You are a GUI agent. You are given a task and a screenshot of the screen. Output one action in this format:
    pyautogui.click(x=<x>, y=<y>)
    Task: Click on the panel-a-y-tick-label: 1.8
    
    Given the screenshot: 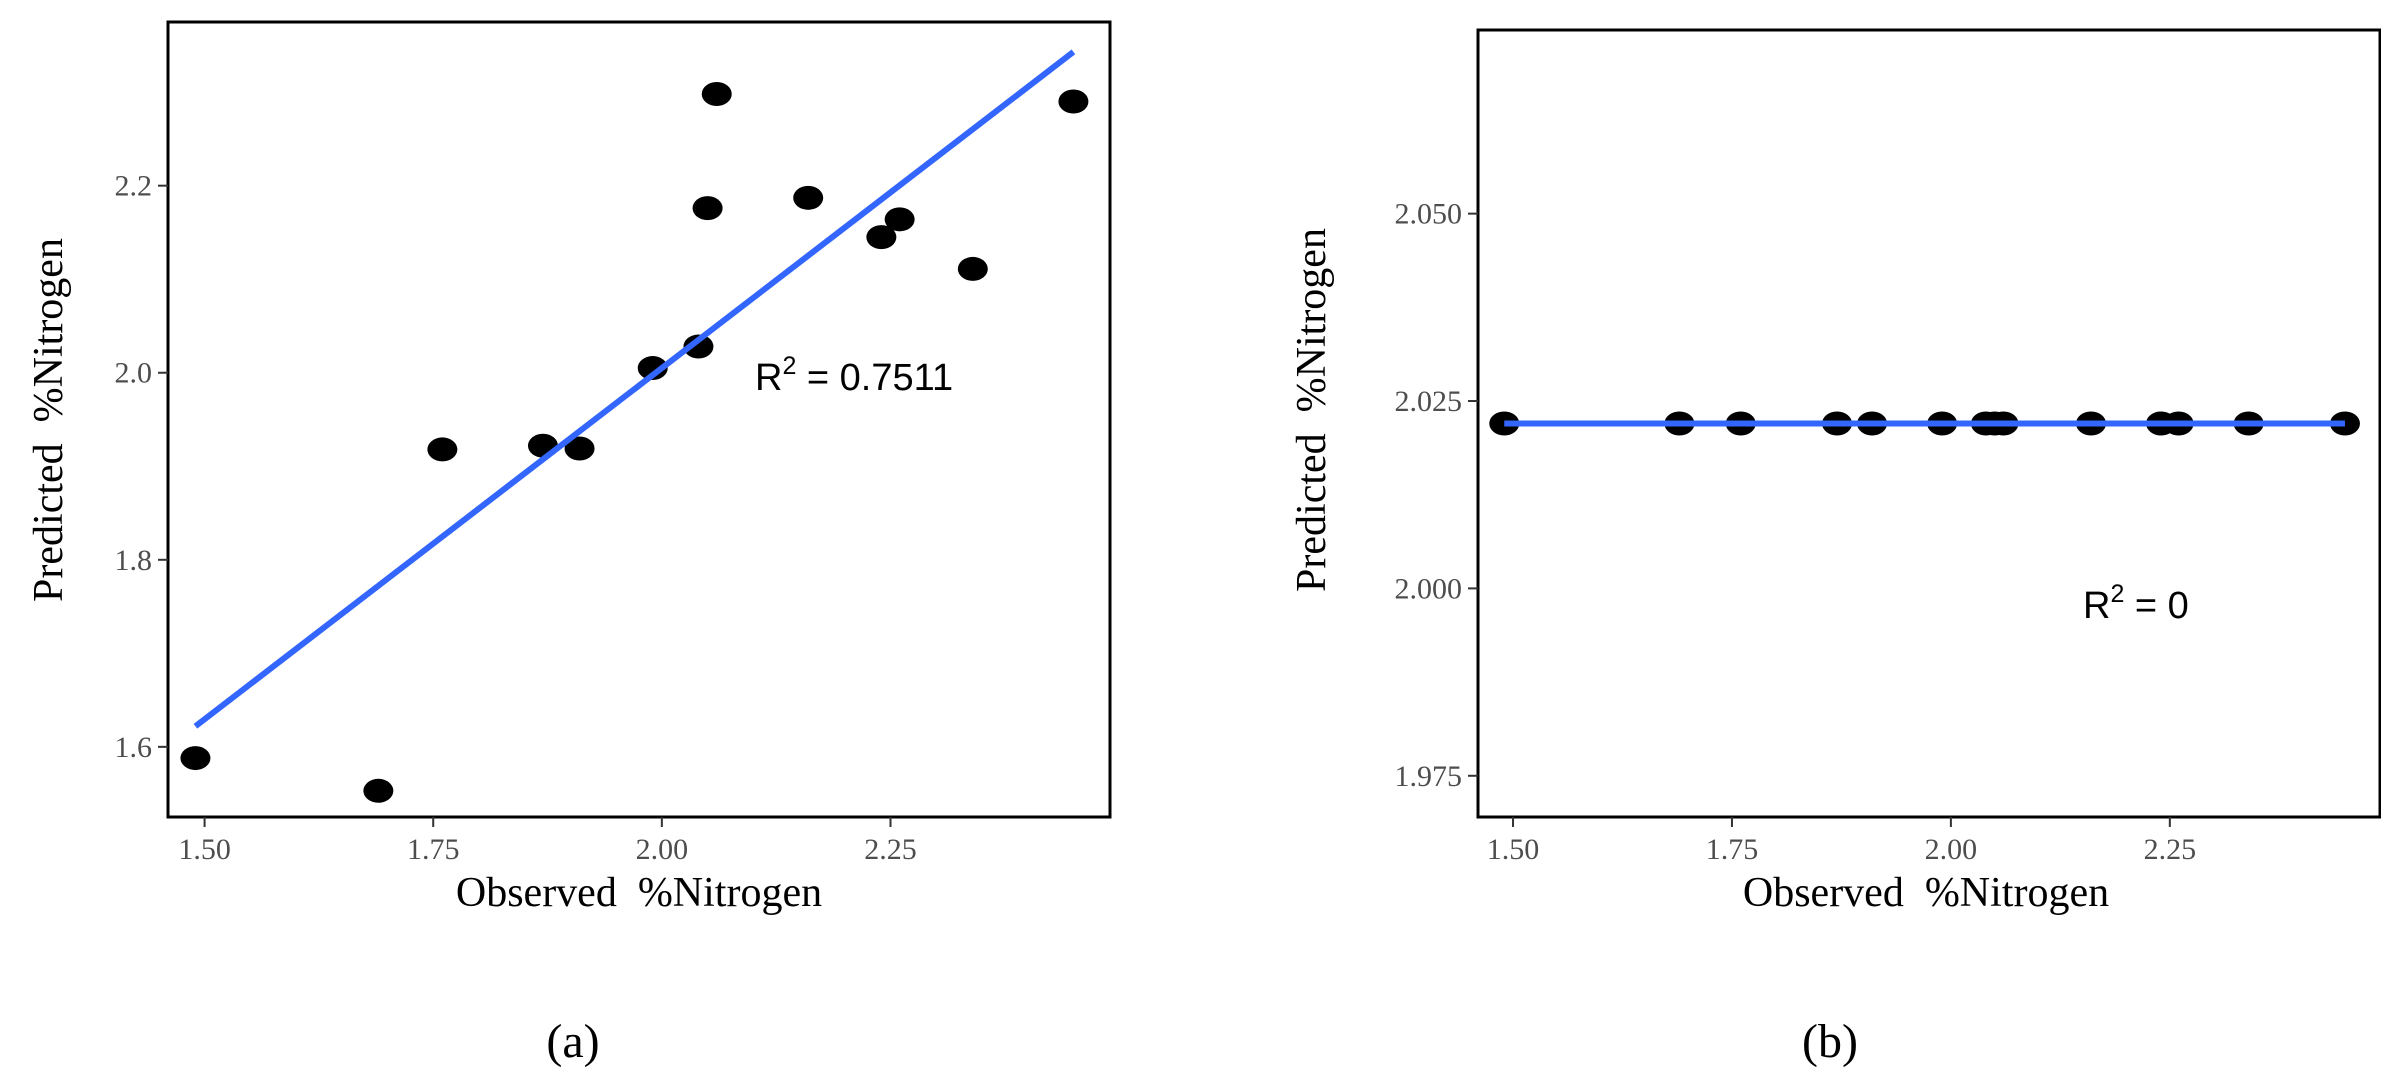 What is the action you would take?
    pyautogui.click(x=134, y=560)
    